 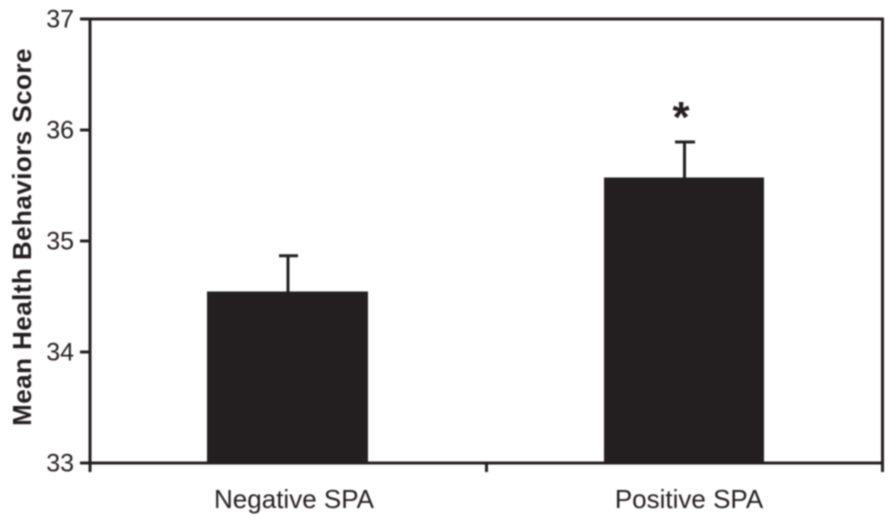 What do you see at coordinates (294, 499) in the screenshot?
I see `svg-text: Negative SPA` at bounding box center [294, 499].